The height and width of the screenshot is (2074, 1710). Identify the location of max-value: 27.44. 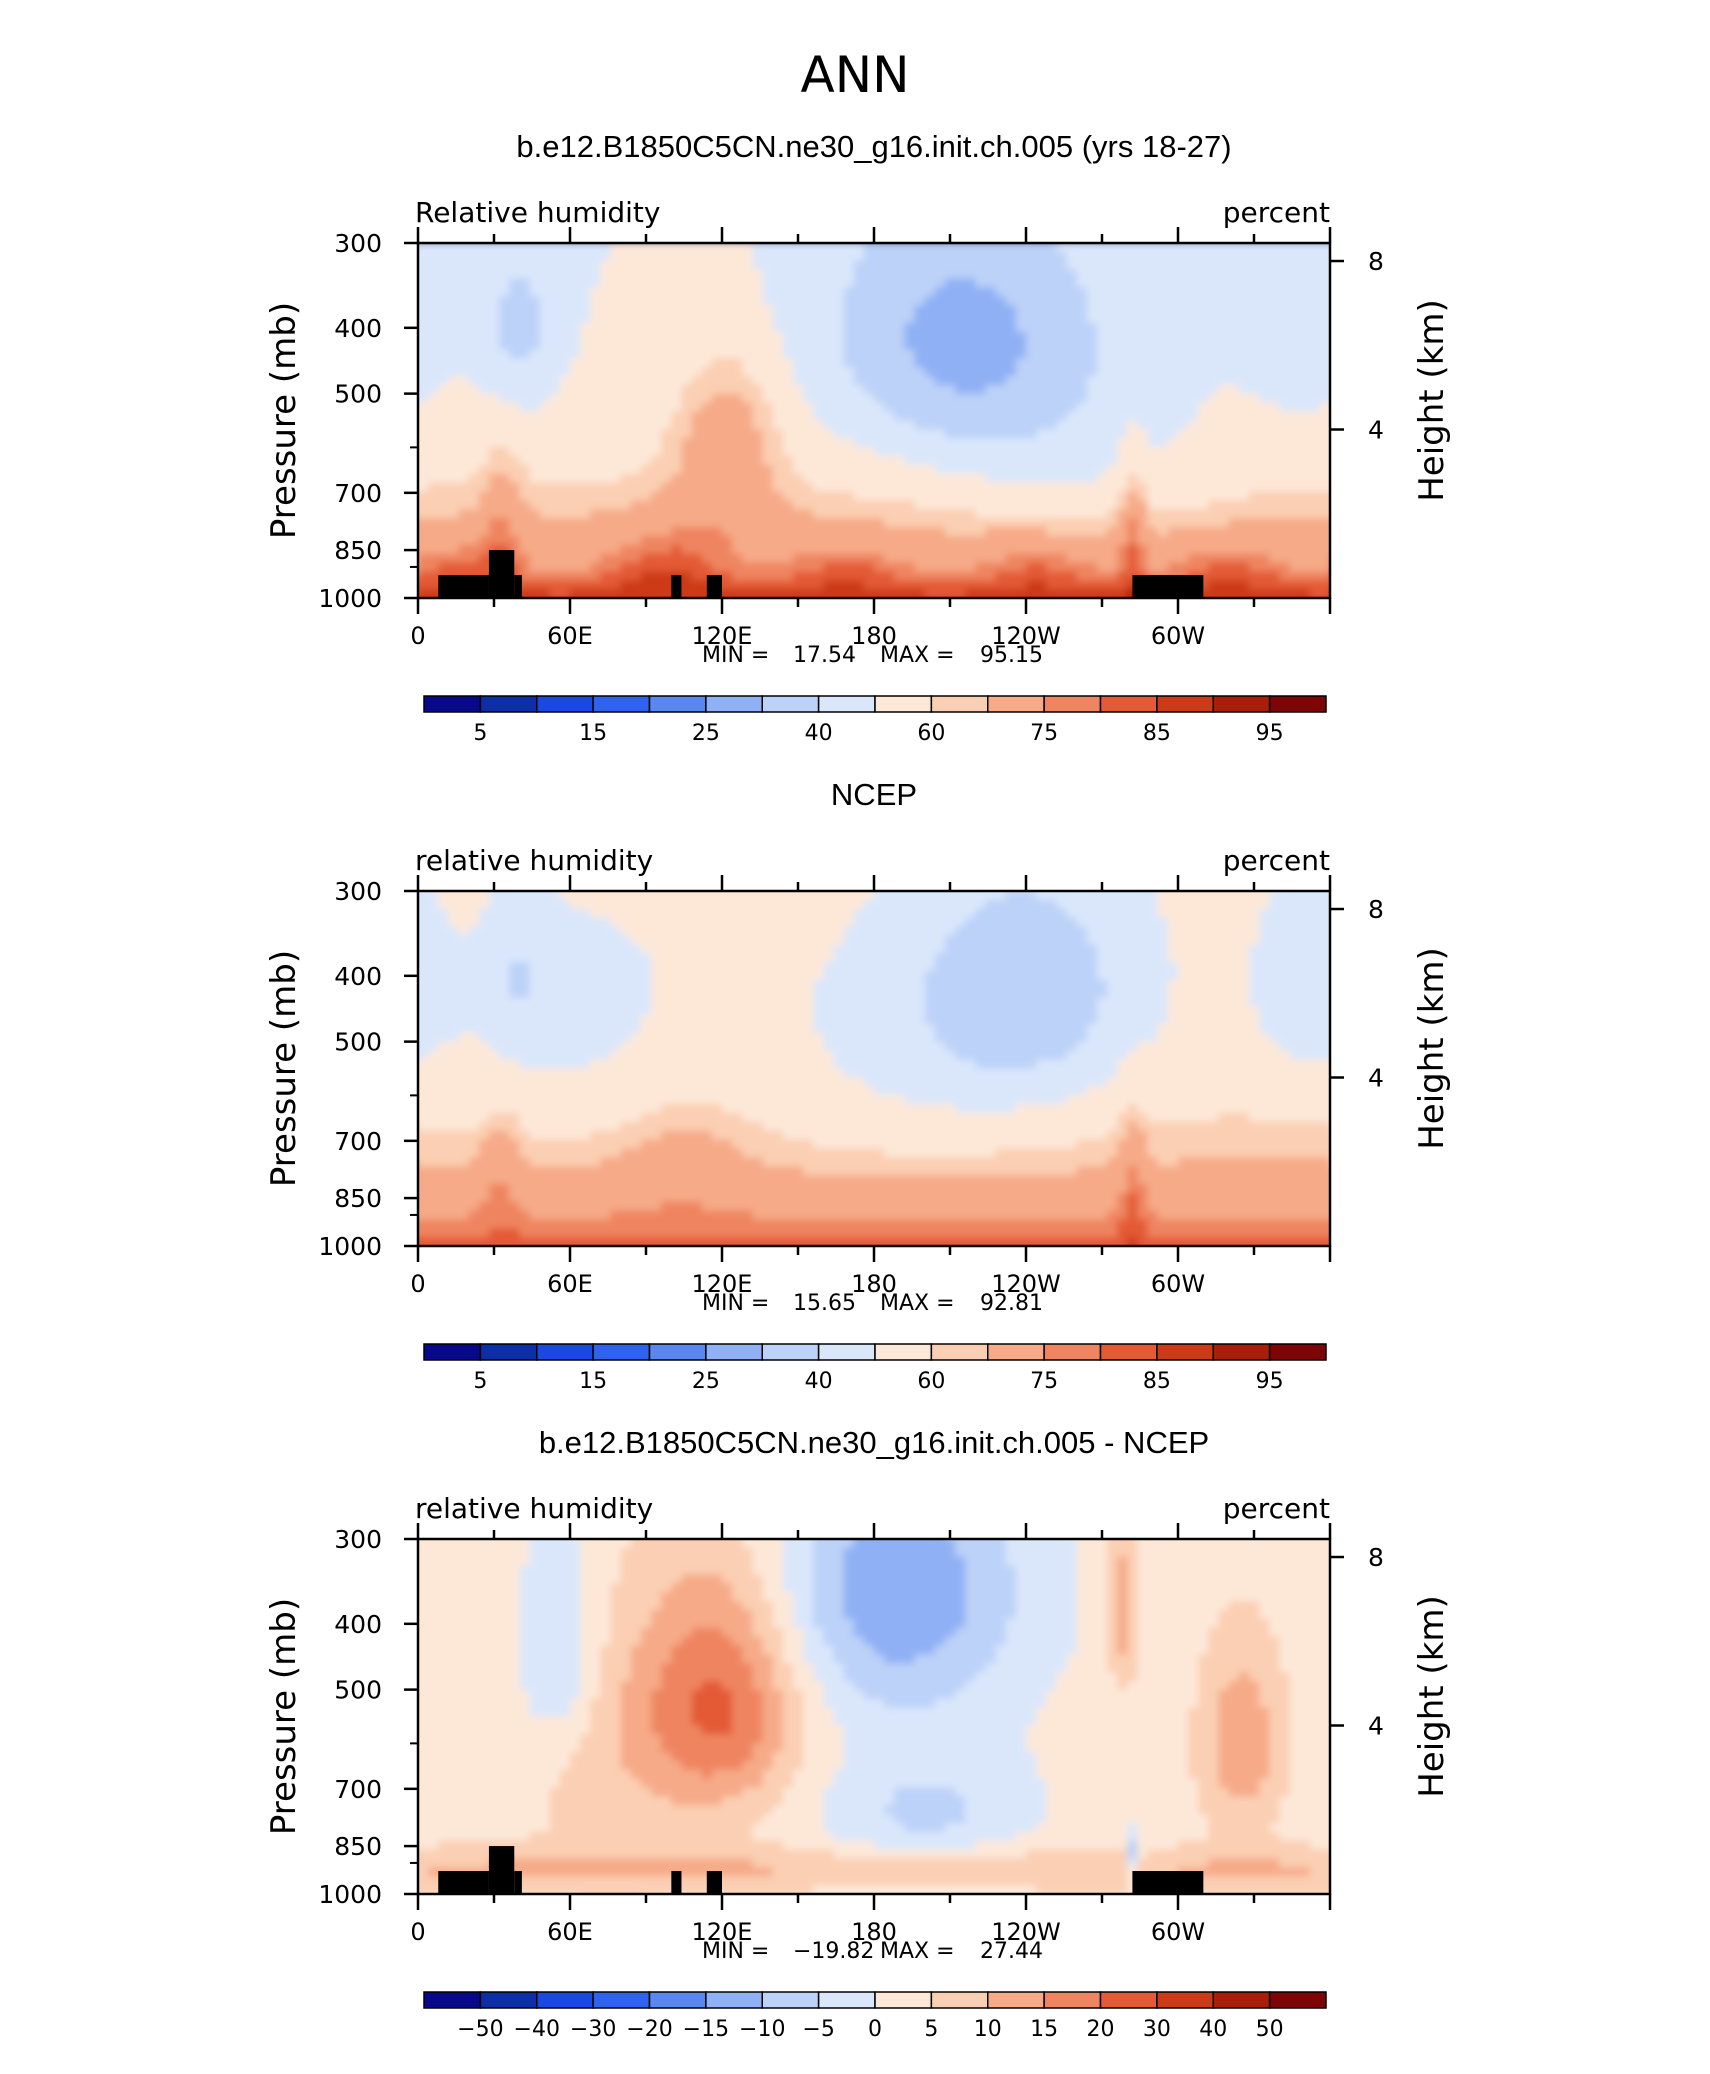
(1011, 1951).